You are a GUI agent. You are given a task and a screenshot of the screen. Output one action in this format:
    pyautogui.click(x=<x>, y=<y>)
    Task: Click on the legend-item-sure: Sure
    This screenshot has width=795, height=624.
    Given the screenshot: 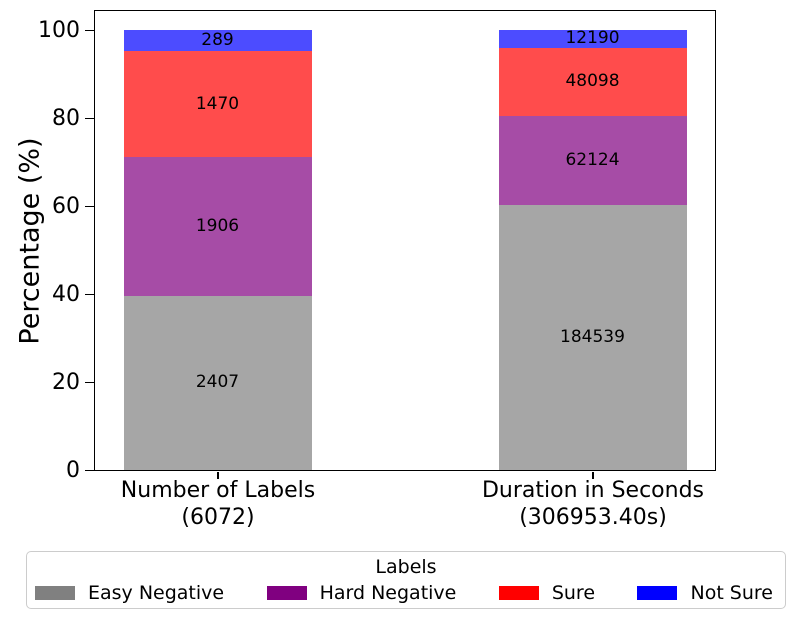 What is the action you would take?
    pyautogui.click(x=547, y=593)
    